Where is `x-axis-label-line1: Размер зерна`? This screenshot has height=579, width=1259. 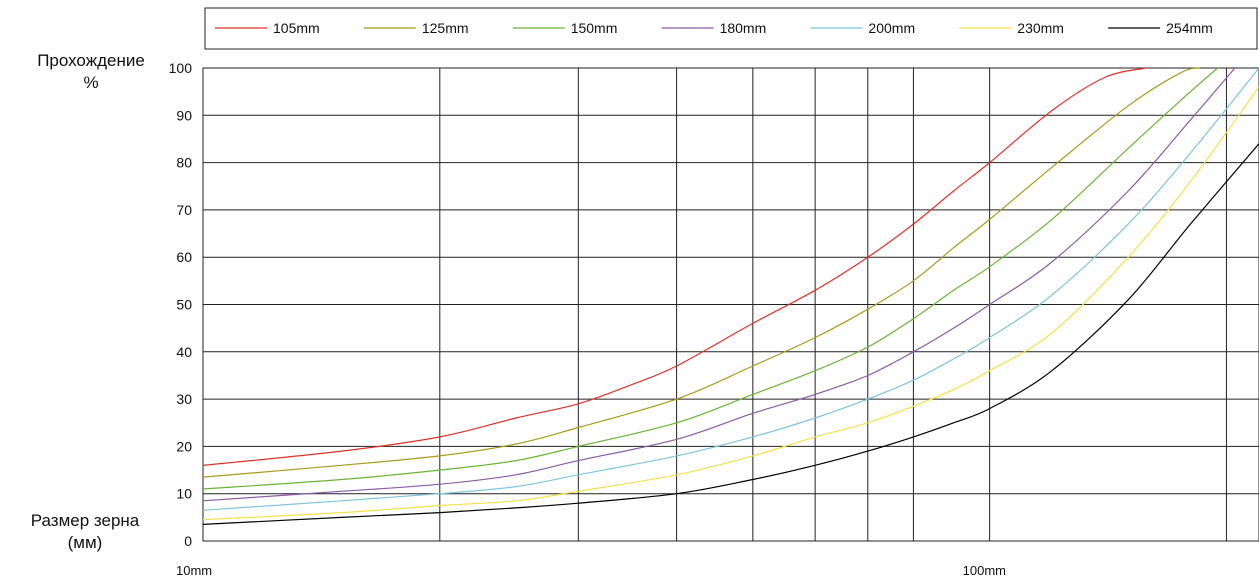 x-axis-label-line1: Размер зерна is located at coordinates (85, 520).